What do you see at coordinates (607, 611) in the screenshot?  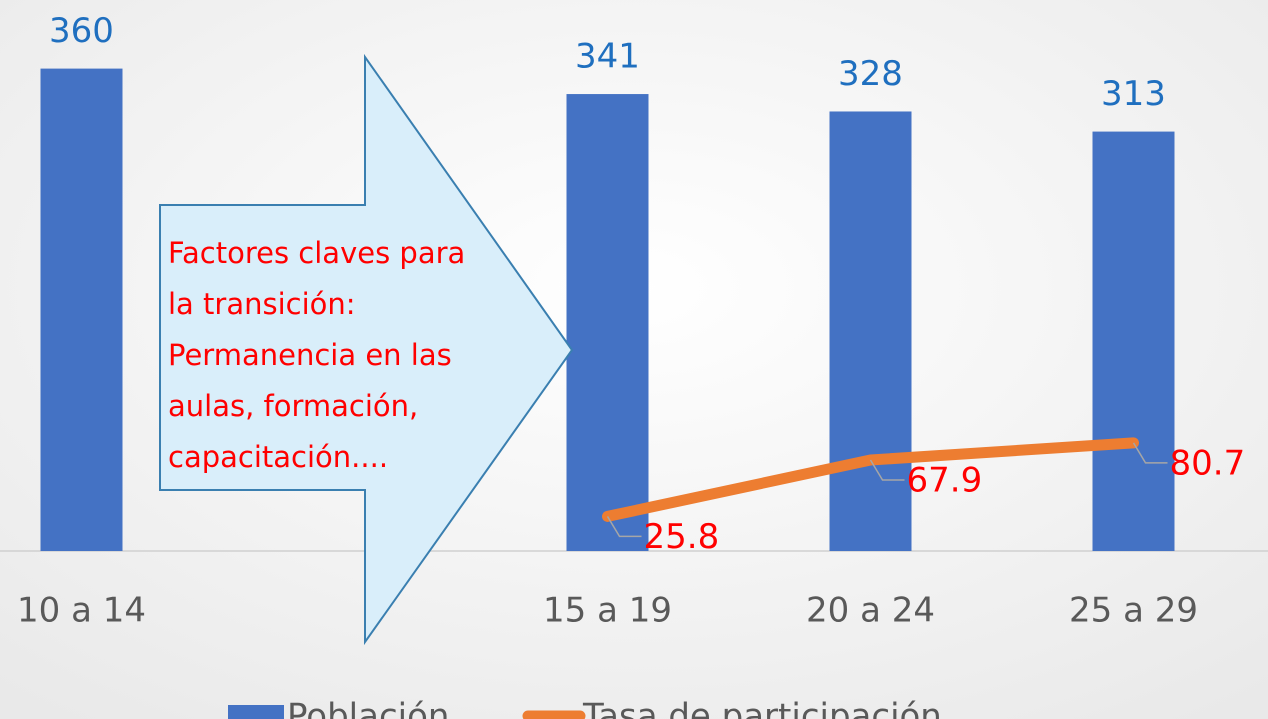 I see `x-tick-label: 15 a 19` at bounding box center [607, 611].